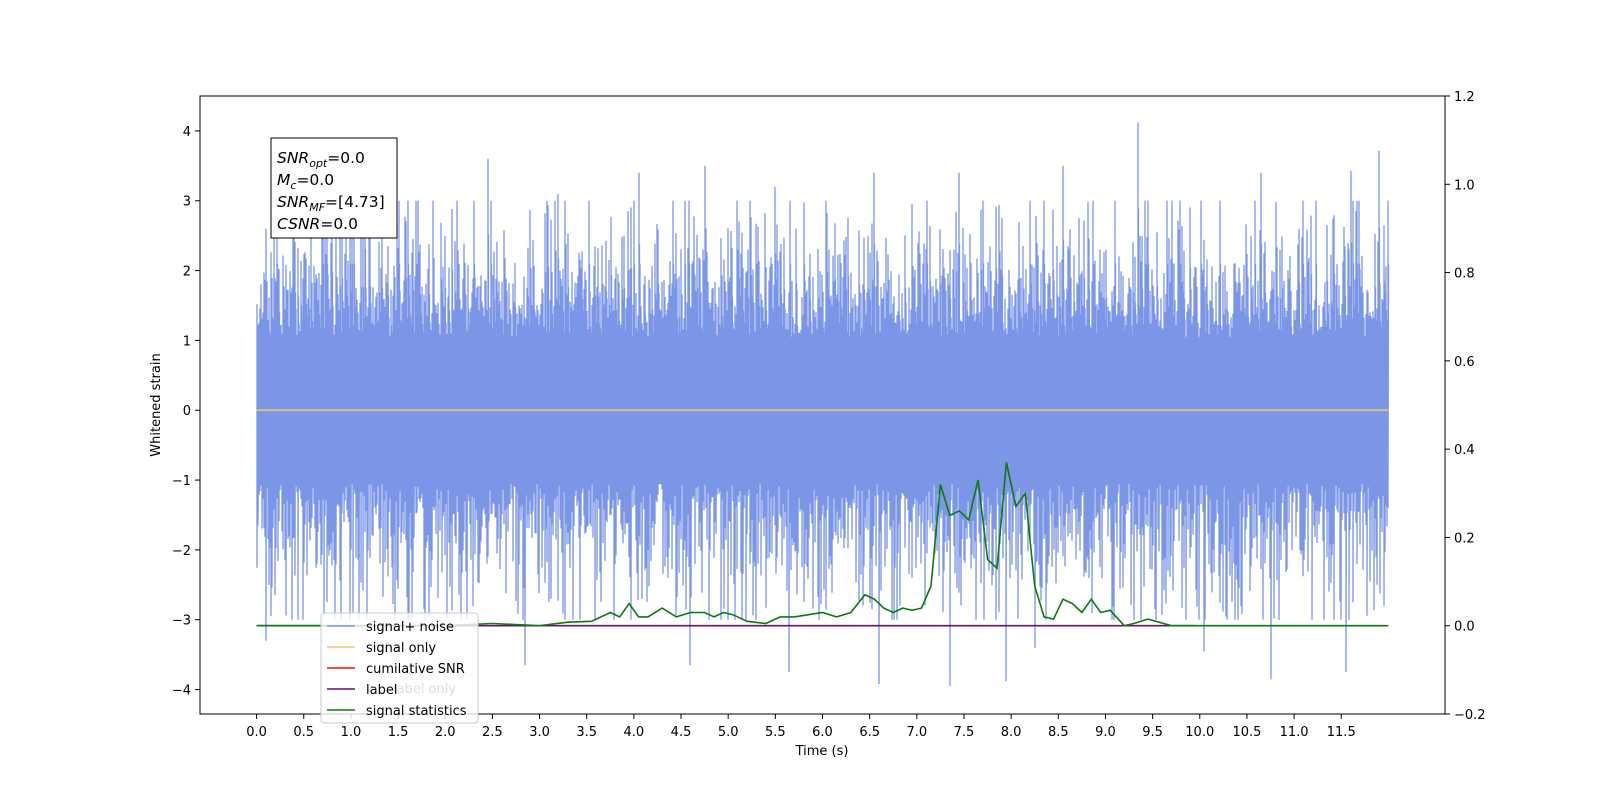  I want to click on y-tick-label: −4, so click(181, 691).